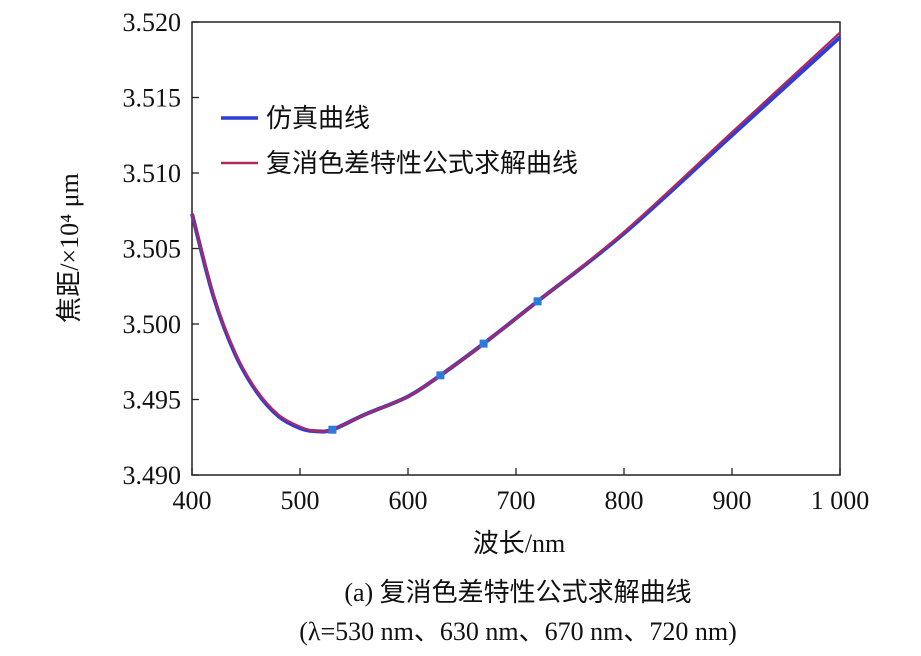  I want to click on legend-label-formula: 复消色差特性公式求解曲线, so click(422, 163).